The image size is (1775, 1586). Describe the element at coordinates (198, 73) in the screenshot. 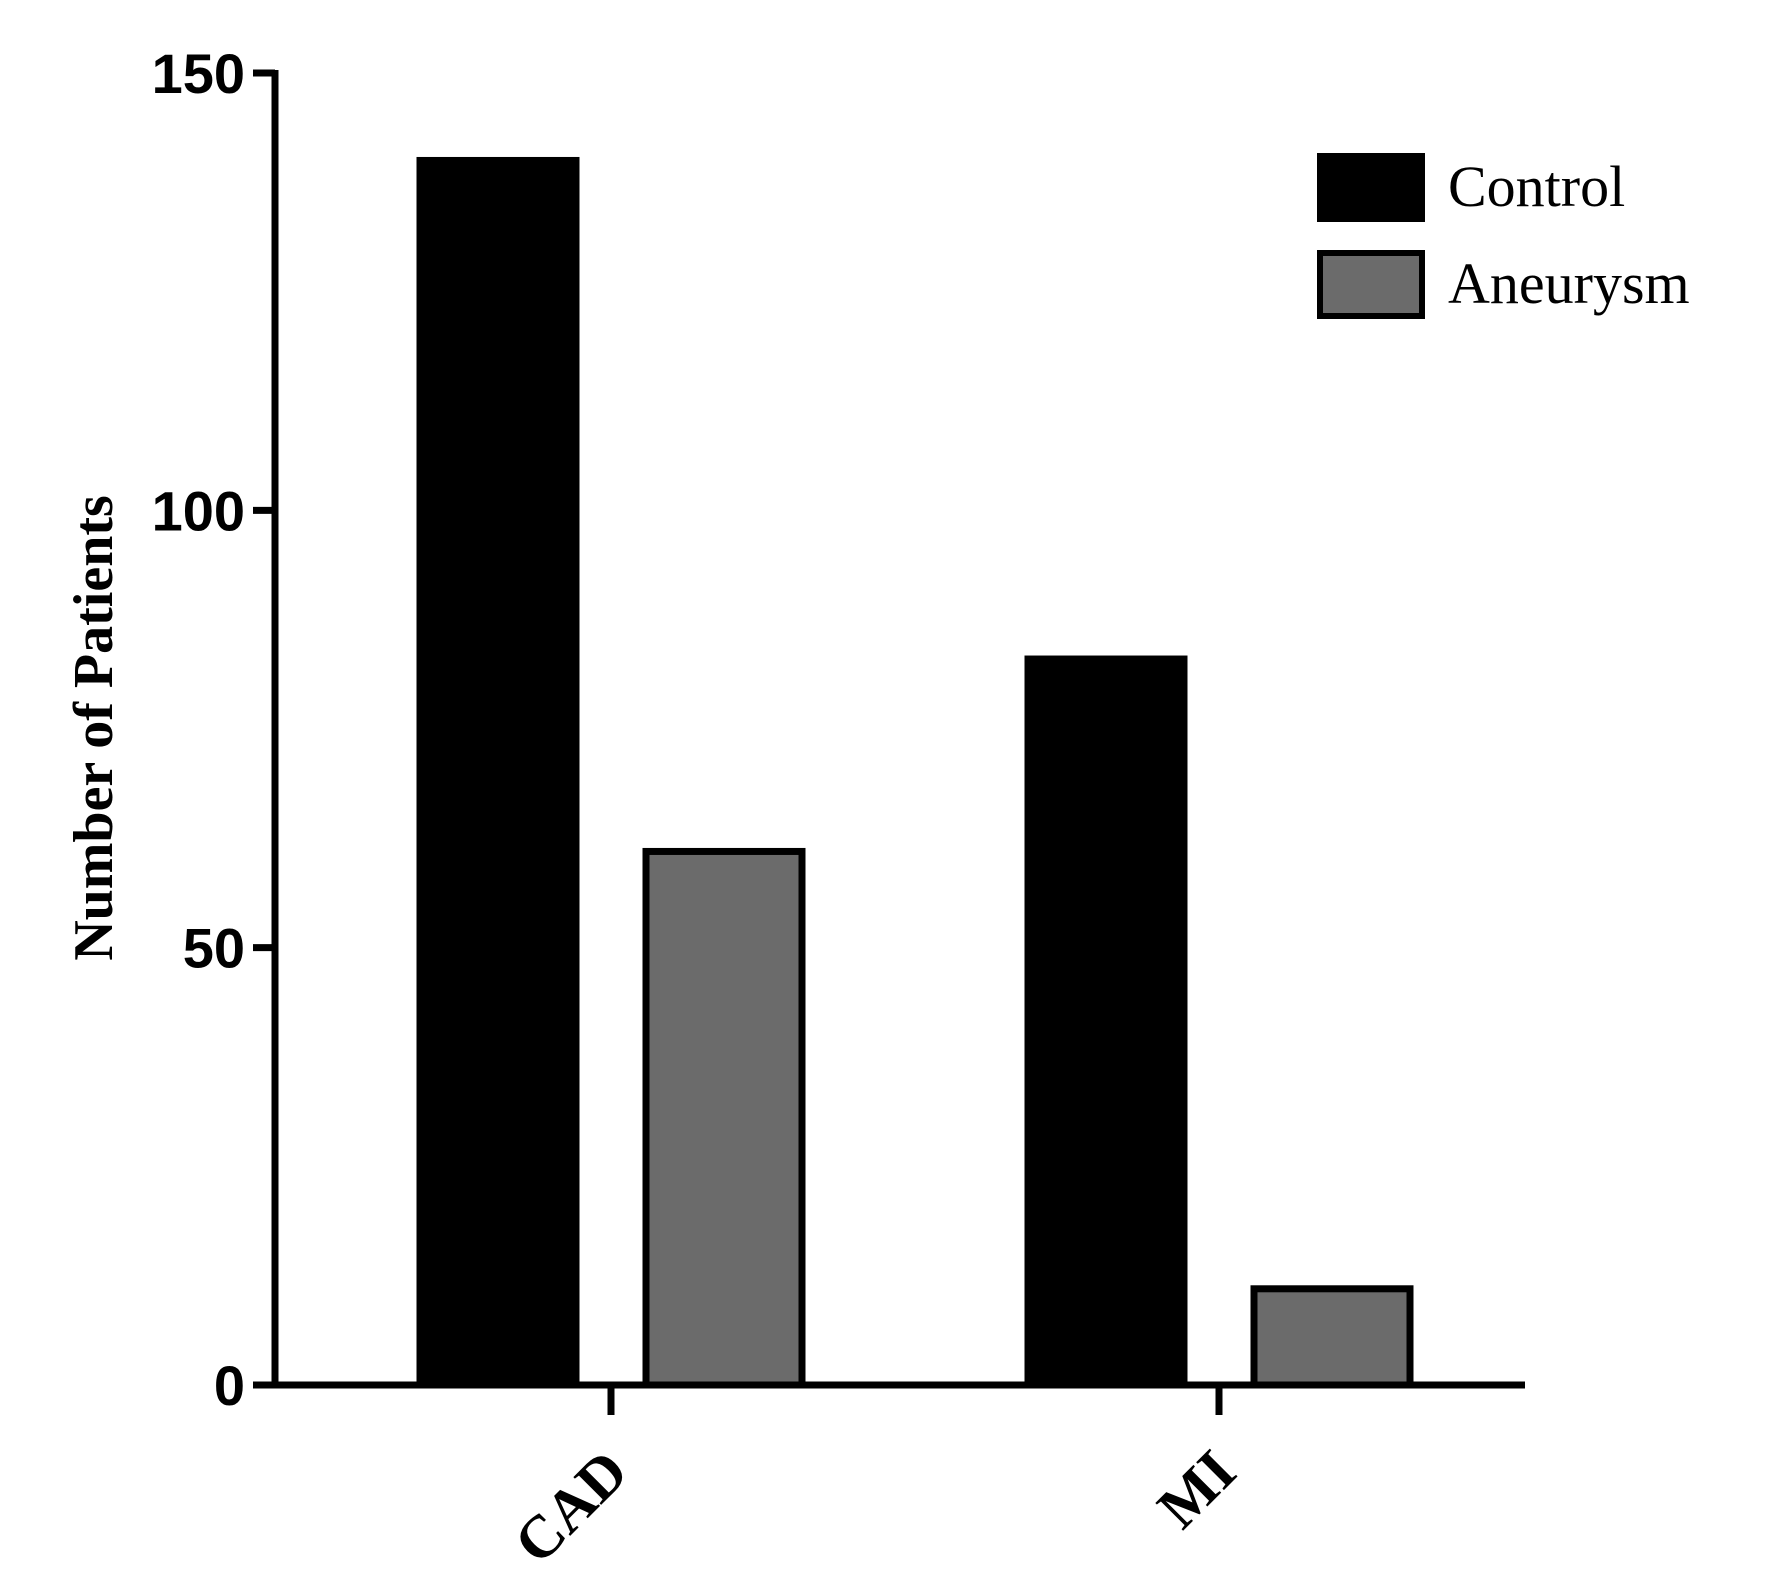

I see `y-tick-label: 150` at that location.